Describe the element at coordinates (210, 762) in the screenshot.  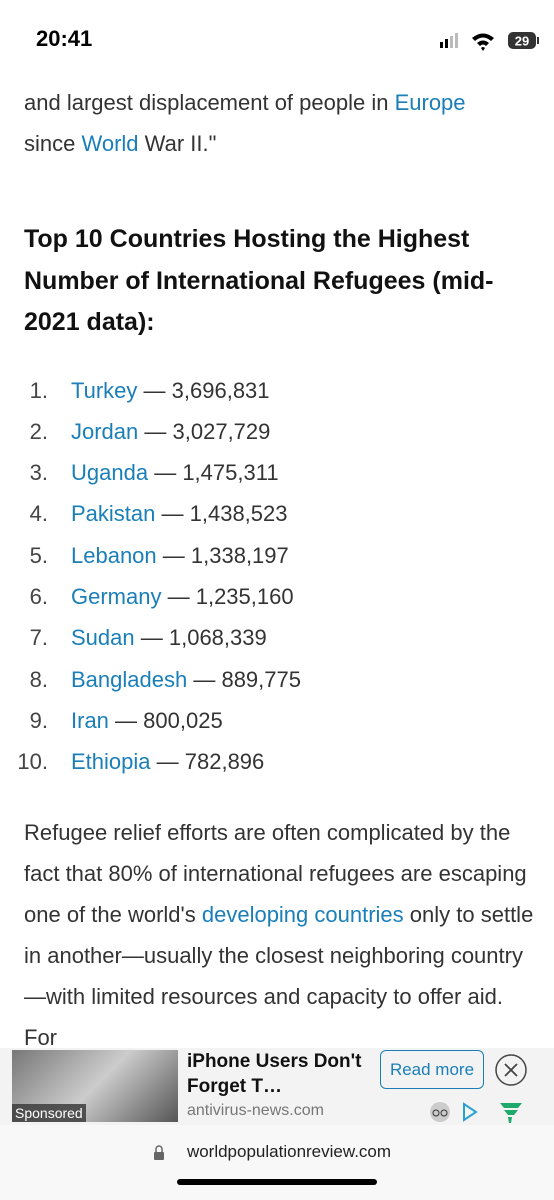
I see `refugee-count: — 782,896` at that location.